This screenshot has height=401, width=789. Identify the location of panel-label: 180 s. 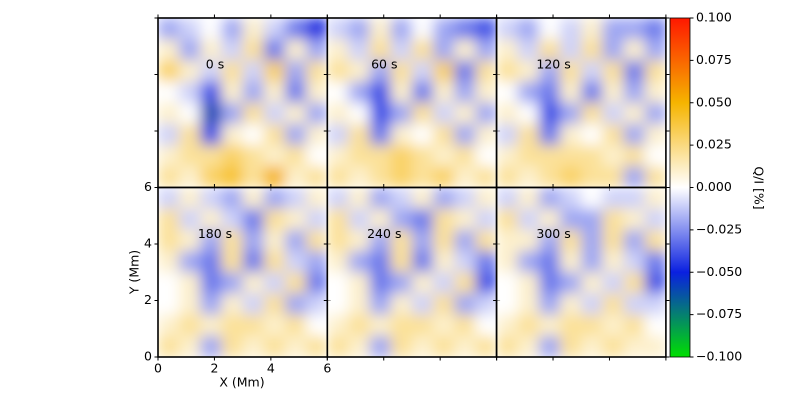
(215, 233).